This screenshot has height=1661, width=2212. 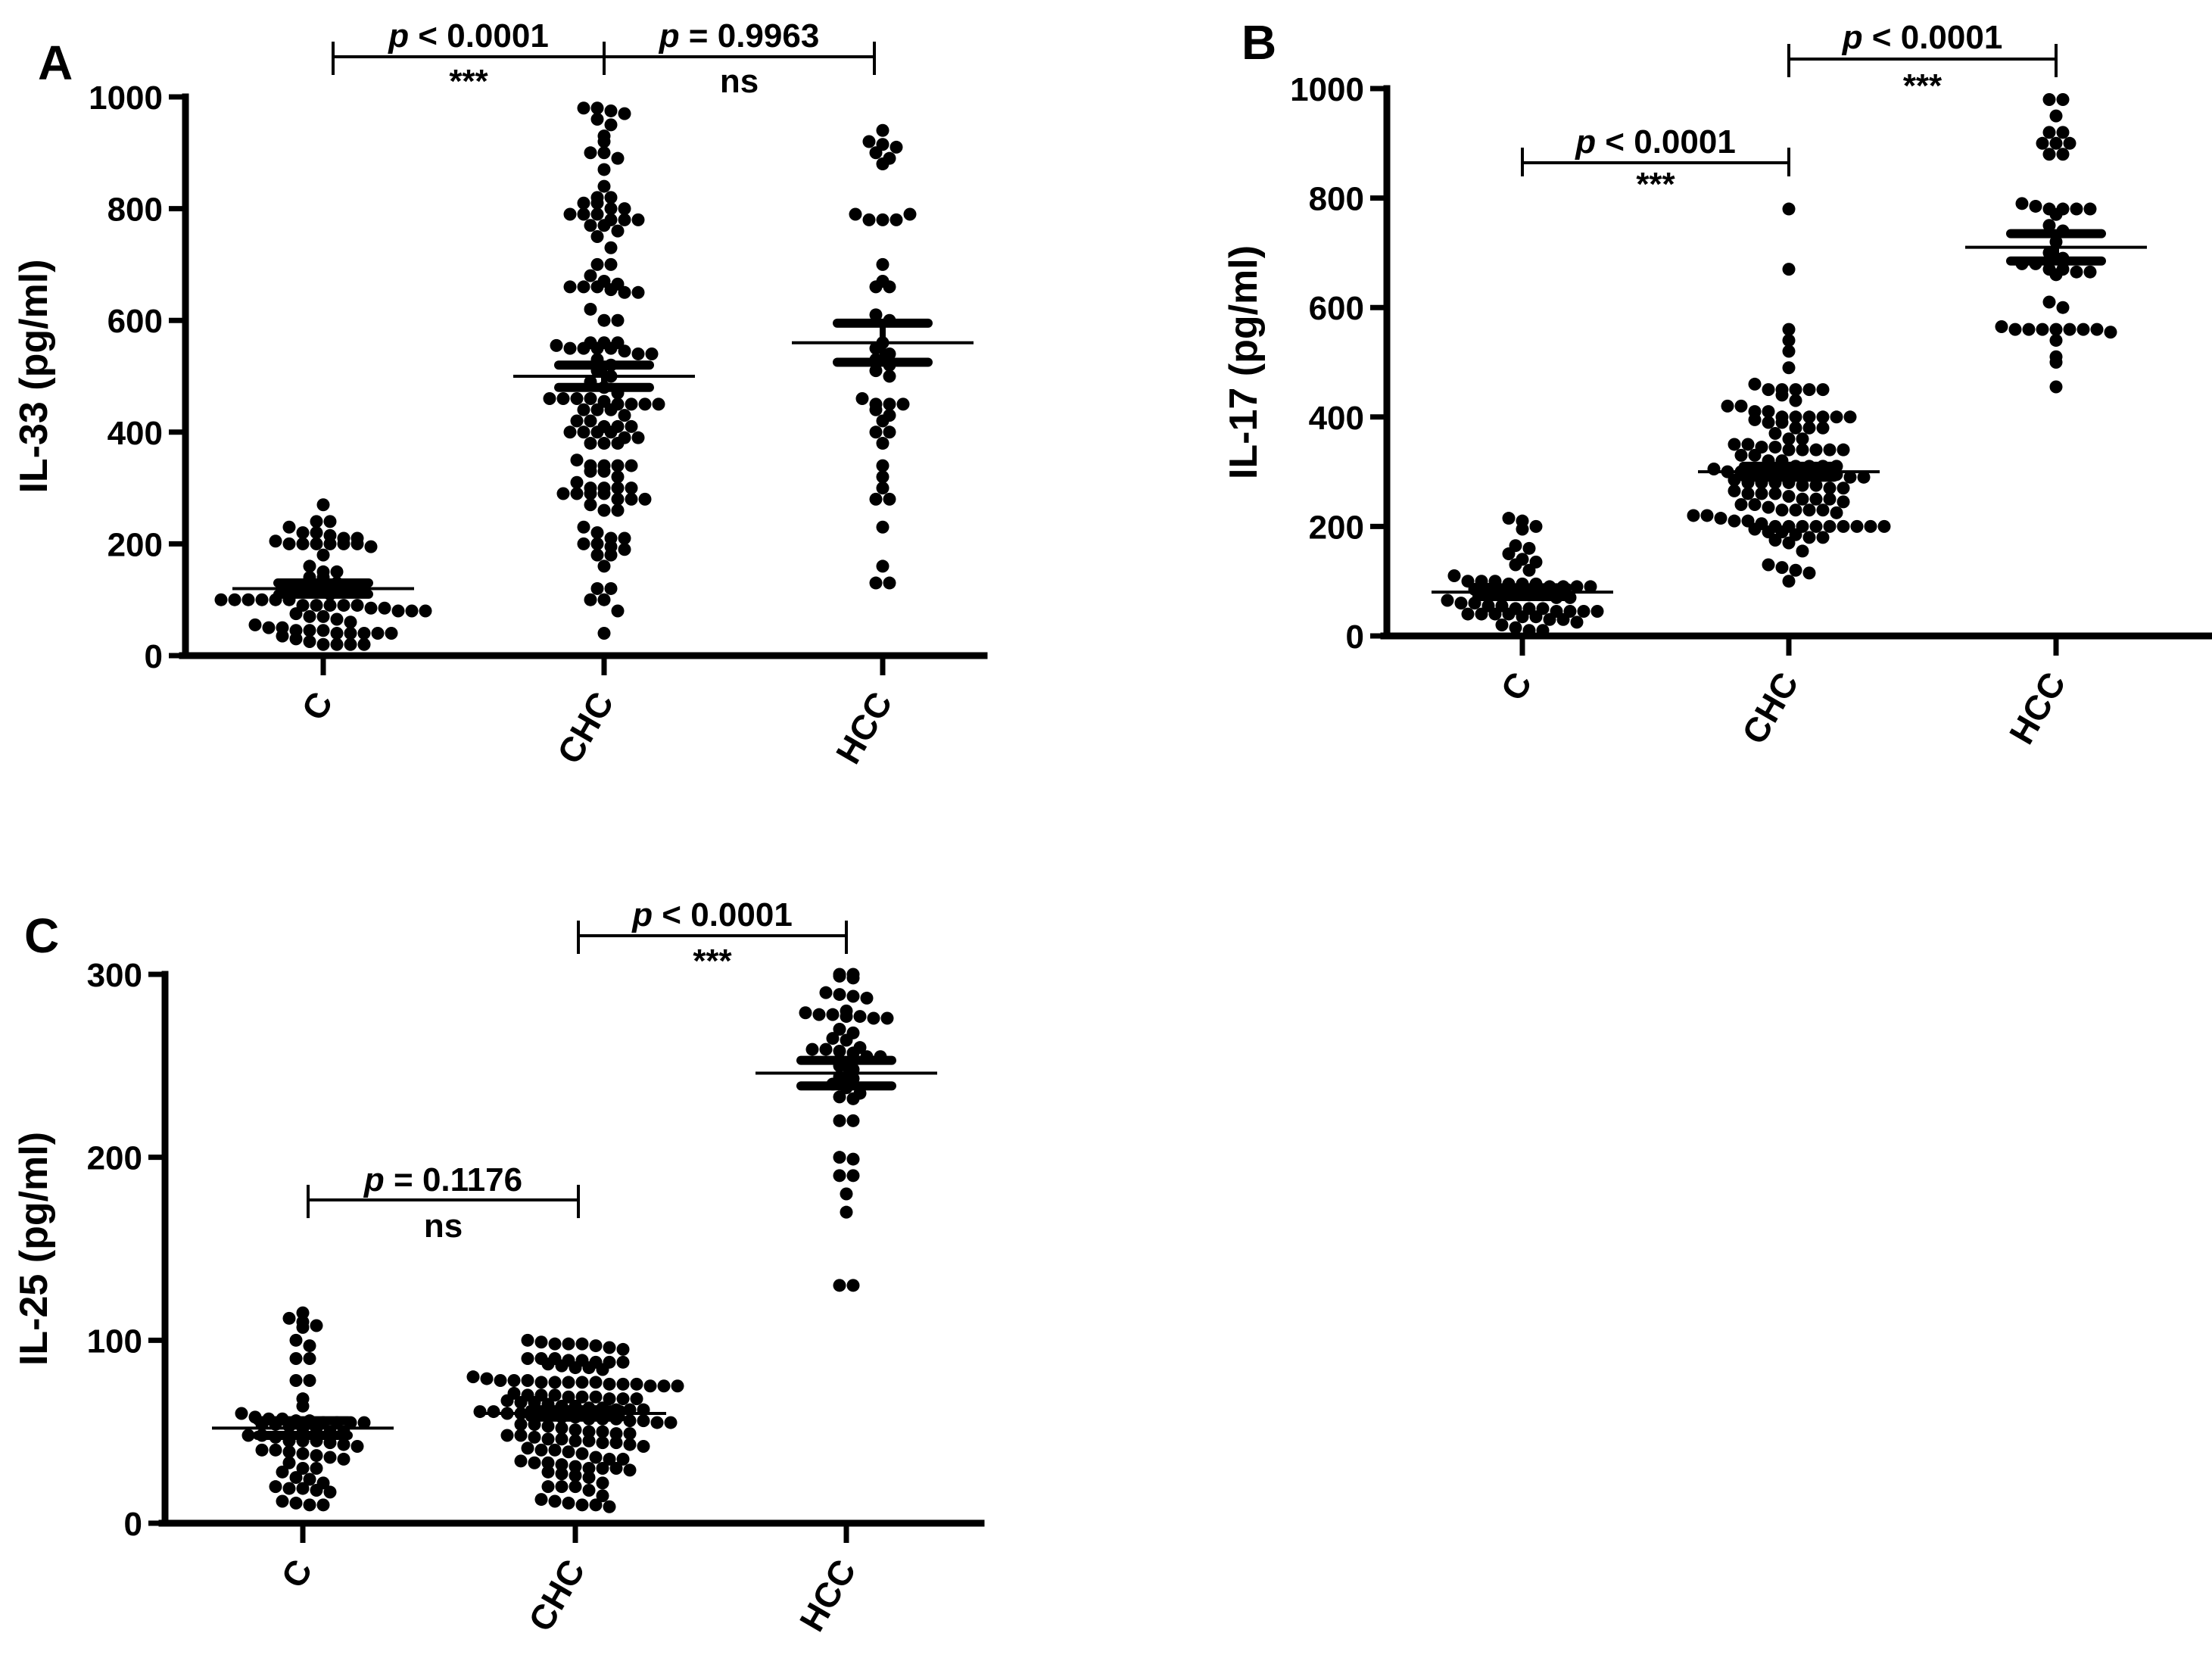 I want to click on p-value-label: p = 0.1176, so click(x=442, y=1180).